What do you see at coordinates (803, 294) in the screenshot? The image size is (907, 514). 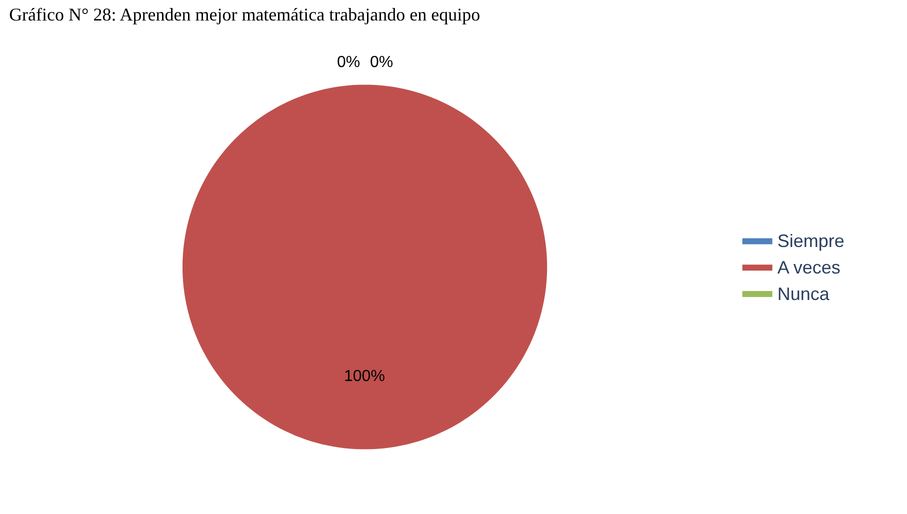 I see `legend-label: Nunca` at bounding box center [803, 294].